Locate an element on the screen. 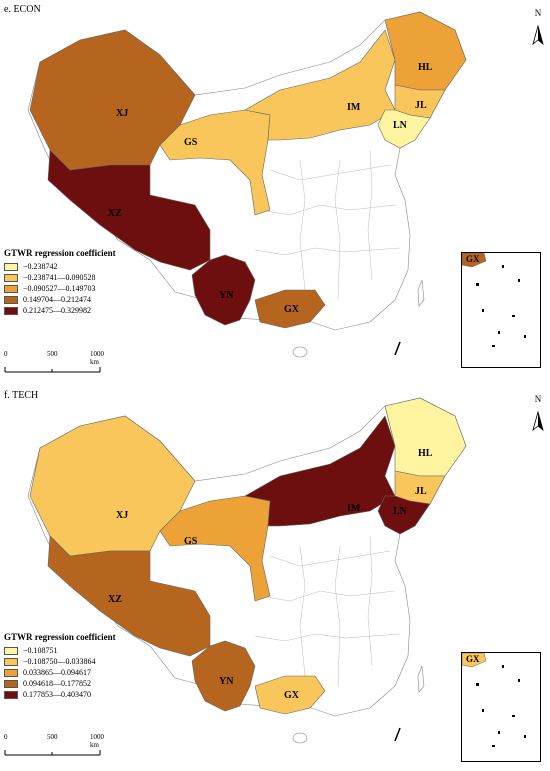 The image size is (550, 771). legend-item: −0.238741—0.090528 is located at coordinates (60, 277).